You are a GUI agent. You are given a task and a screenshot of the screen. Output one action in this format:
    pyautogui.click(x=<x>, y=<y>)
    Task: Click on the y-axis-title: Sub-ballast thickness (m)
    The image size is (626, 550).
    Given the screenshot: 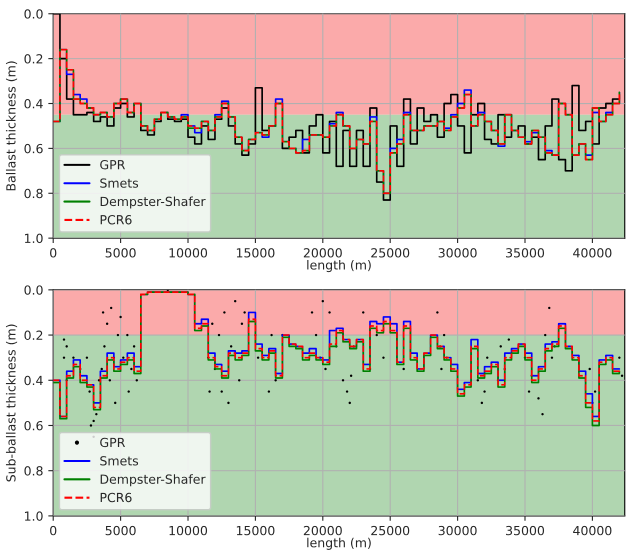 What is the action you would take?
    pyautogui.click(x=12, y=403)
    